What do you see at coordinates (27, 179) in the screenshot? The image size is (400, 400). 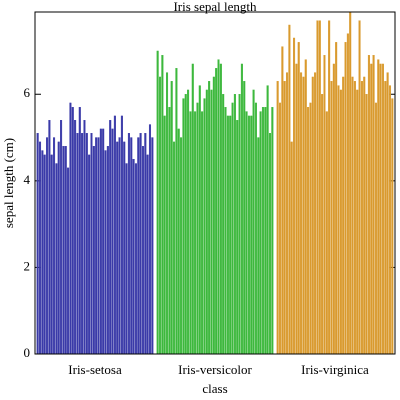 I see `y-tick-label: 4` at bounding box center [27, 179].